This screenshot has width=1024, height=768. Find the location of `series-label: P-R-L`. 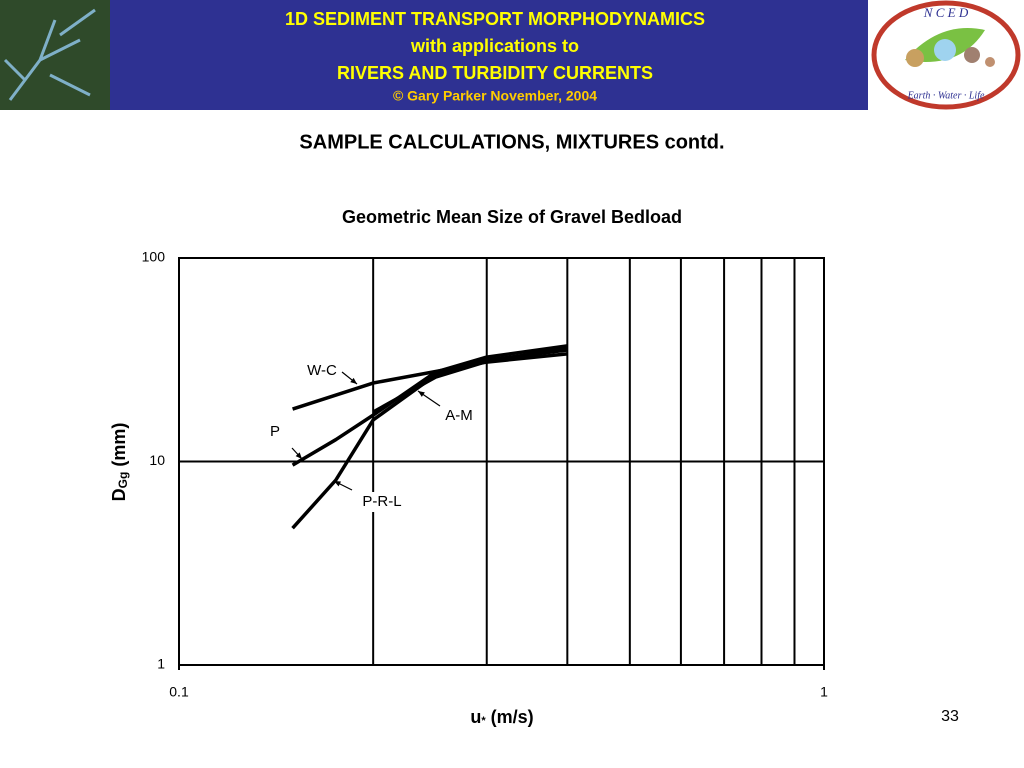

series-label: P-R-L is located at coordinates (381, 501).